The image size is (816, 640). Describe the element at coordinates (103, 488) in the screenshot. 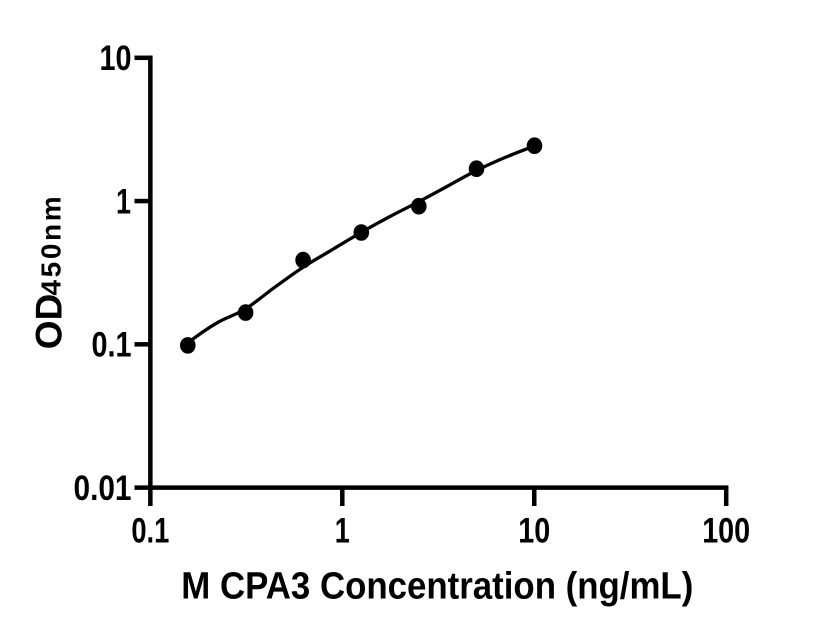

I see `svg-text: 0.01` at that location.